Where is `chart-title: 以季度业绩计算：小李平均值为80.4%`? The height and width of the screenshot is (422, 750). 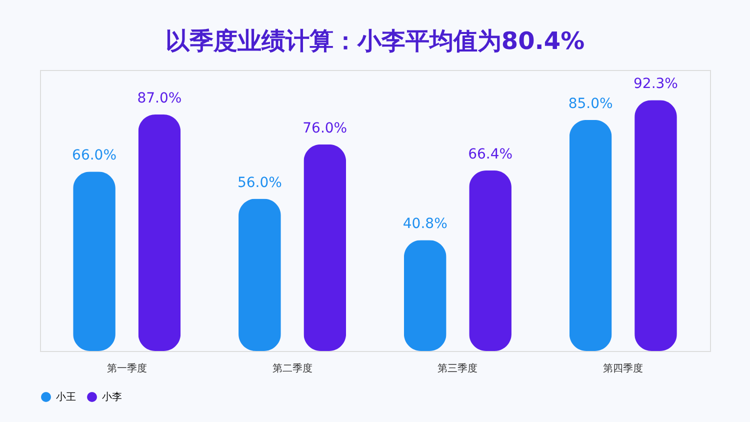
chart-title: 以季度业绩计算：小李平均值为80.4% is located at coordinates (375, 41).